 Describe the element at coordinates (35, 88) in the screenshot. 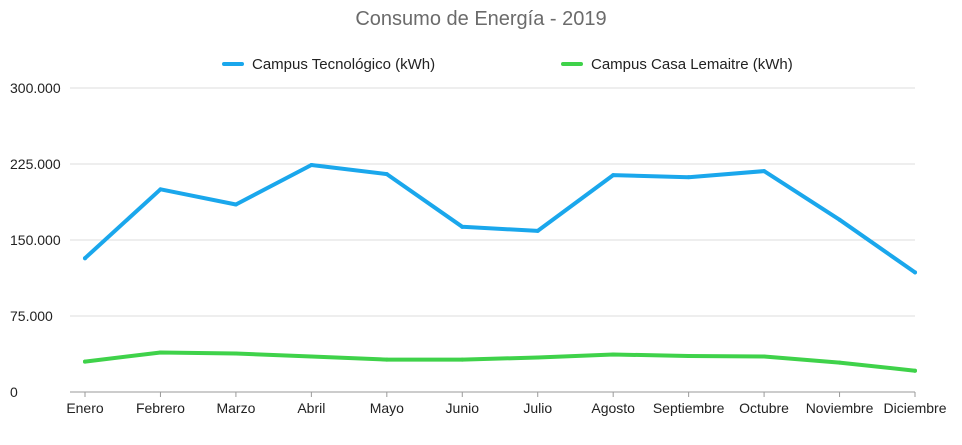

I see `y-tick-label: 300.000` at that location.